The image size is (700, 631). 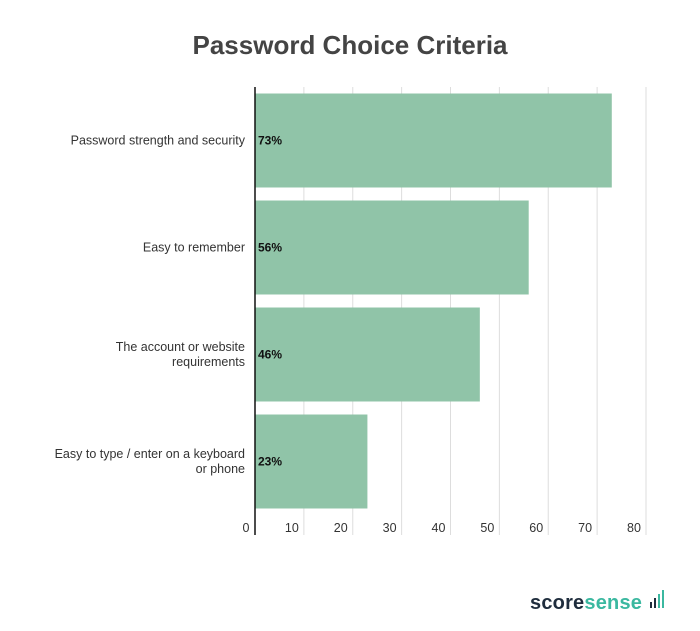 What do you see at coordinates (270, 248) in the screenshot?
I see `data-label: 56%` at bounding box center [270, 248].